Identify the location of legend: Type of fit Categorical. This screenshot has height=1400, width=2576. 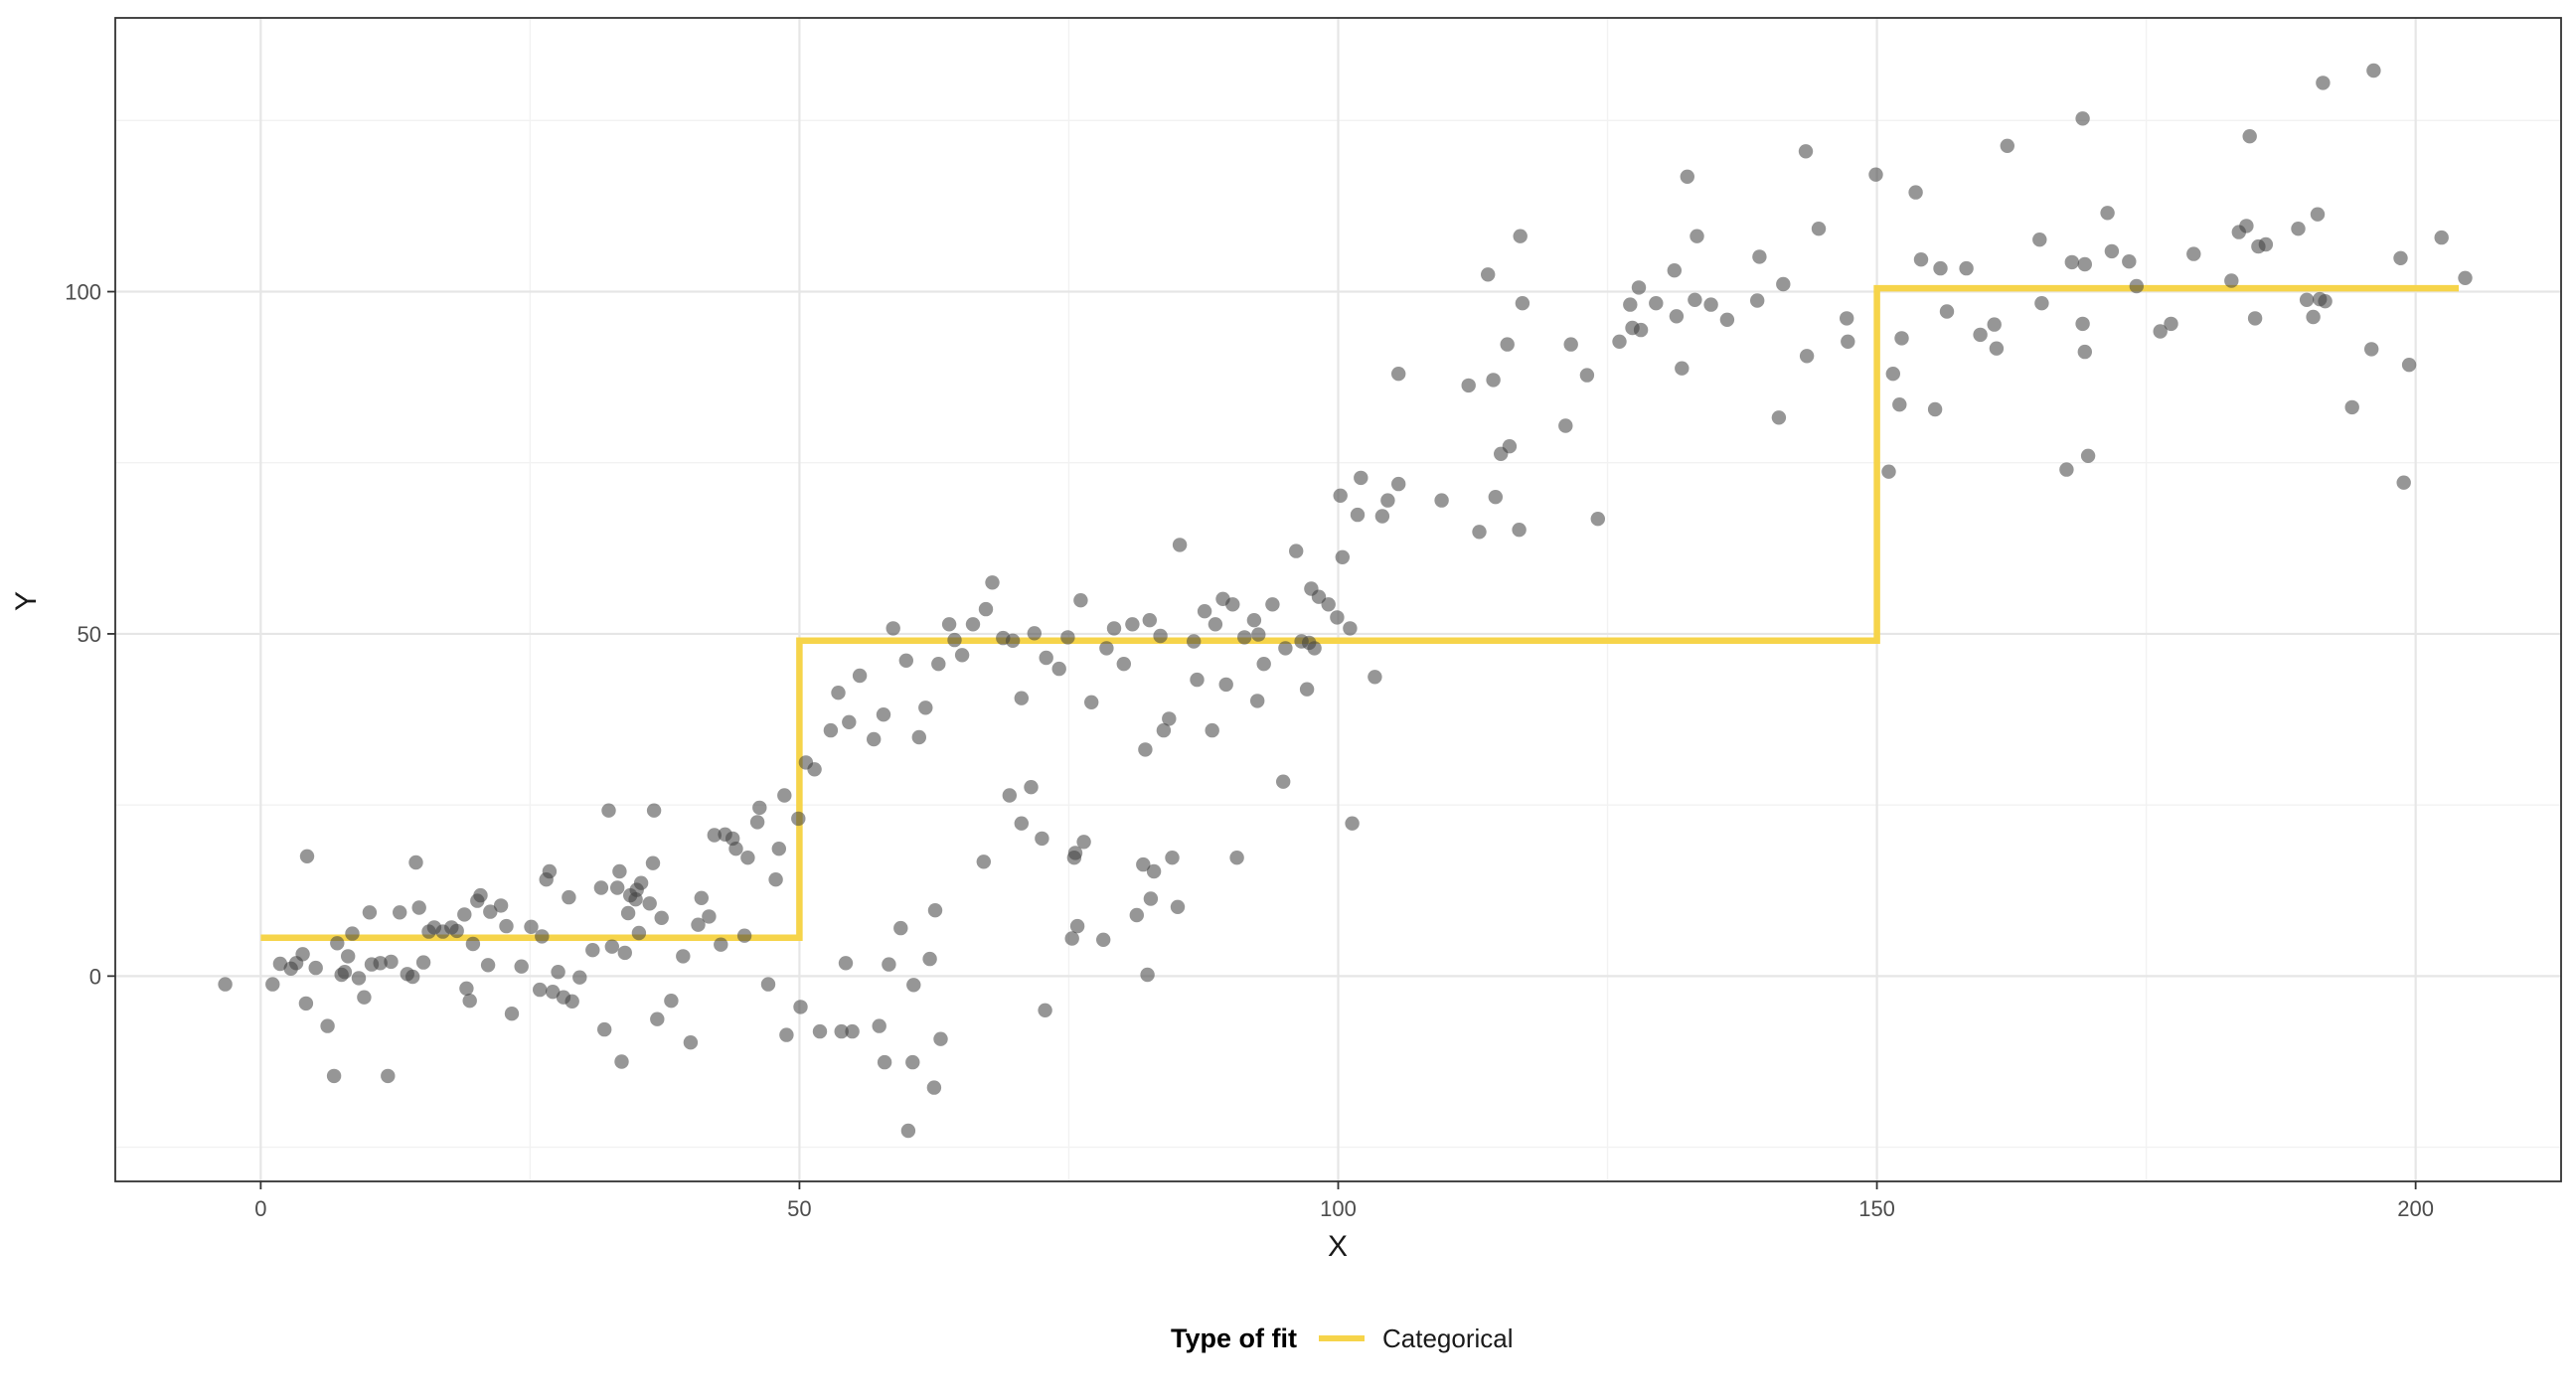
(1342, 1338).